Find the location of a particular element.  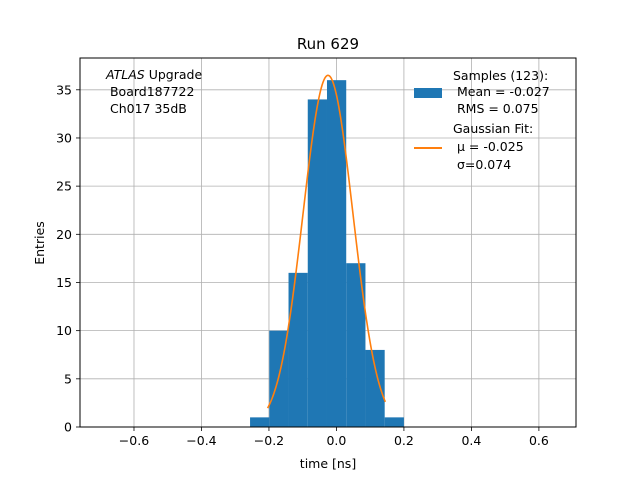

y-tick-label: 5 is located at coordinates (68, 378).